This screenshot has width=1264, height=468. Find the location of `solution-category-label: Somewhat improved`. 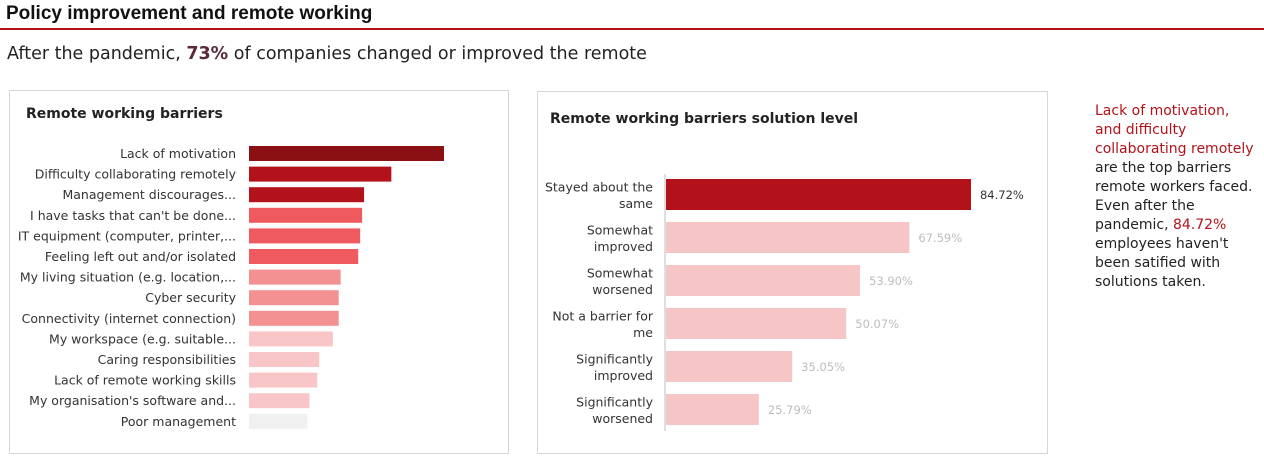

solution-category-label: Somewhat improved is located at coordinates (620, 239).